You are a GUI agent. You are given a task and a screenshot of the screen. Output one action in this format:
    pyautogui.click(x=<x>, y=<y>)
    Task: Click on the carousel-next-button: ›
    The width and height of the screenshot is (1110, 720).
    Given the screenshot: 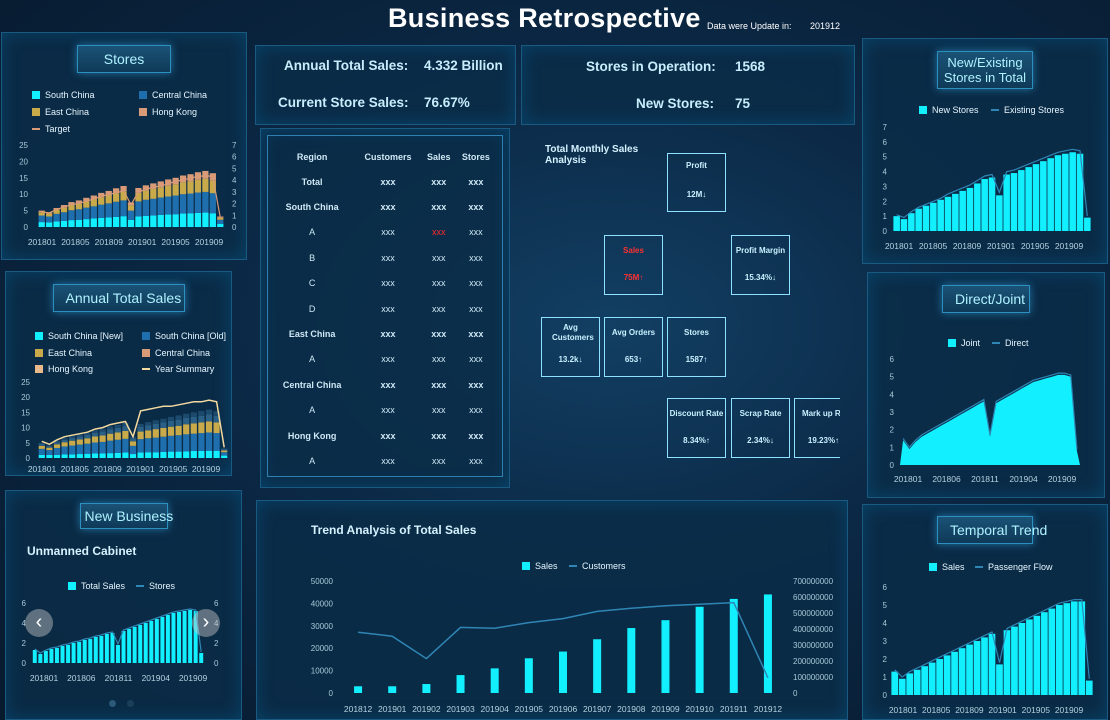 What is the action you would take?
    pyautogui.click(x=206, y=623)
    